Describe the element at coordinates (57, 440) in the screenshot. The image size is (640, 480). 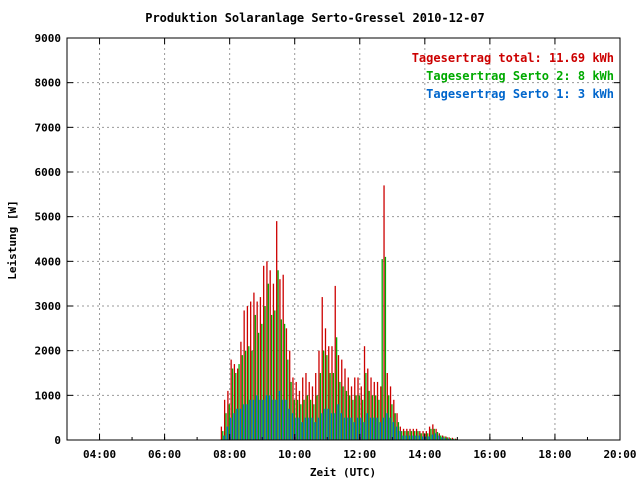
I see `y-tick-label: 0` at that location.